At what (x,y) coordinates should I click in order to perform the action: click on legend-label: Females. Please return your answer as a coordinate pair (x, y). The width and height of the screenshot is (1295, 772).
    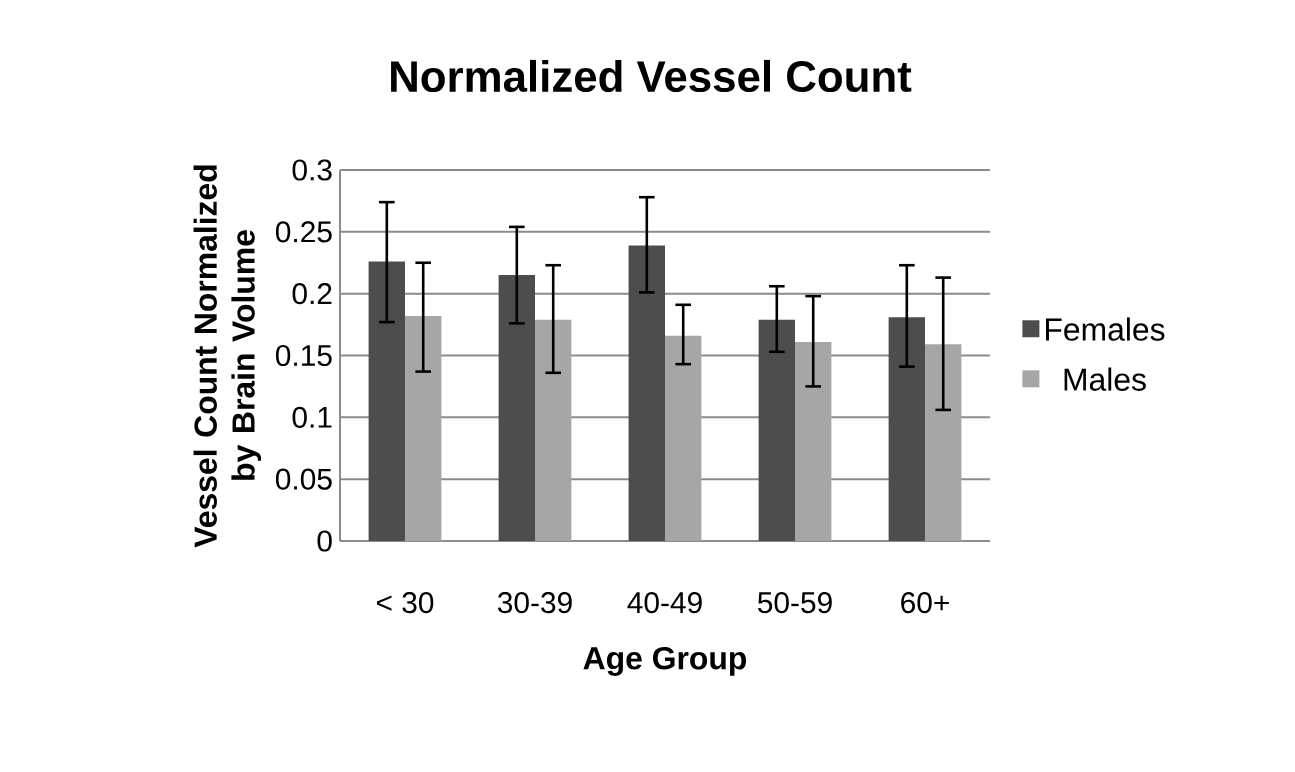
    Looking at the image, I should click on (1105, 329).